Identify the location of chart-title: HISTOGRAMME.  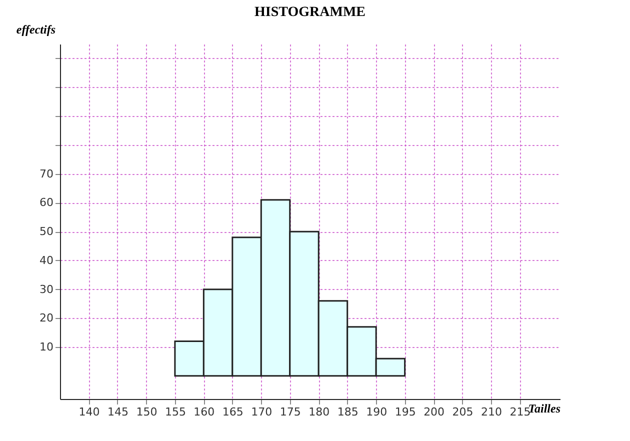
(310, 12).